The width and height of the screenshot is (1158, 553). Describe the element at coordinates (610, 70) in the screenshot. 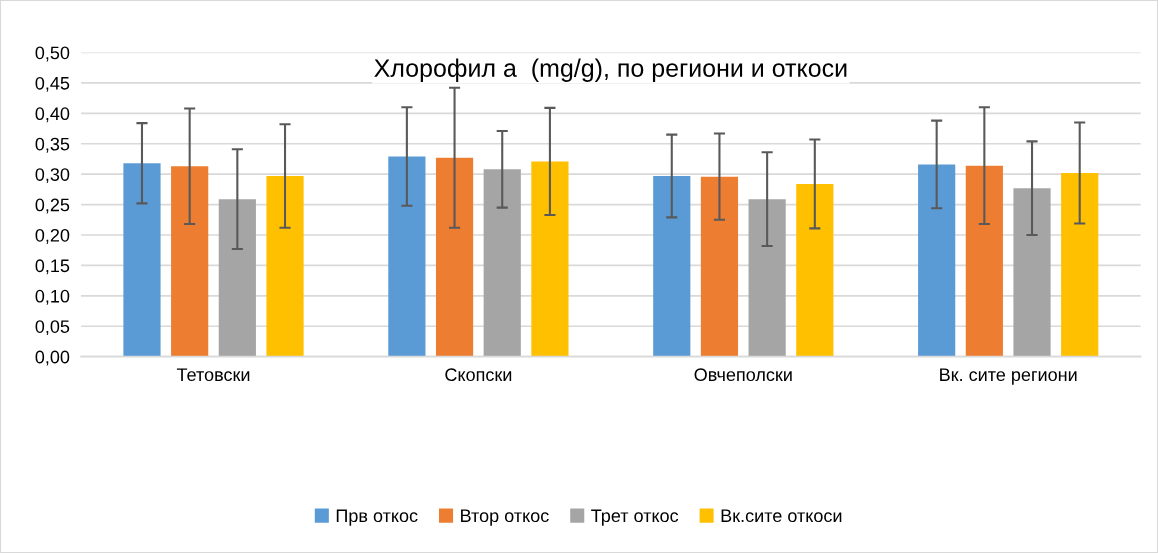

I see `chart-title: Хлорофил а (mg/g), по региони и откоси` at that location.